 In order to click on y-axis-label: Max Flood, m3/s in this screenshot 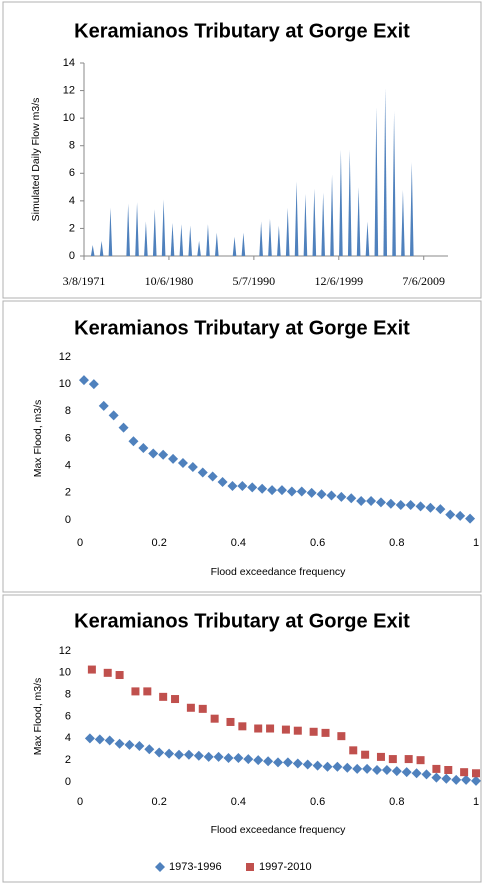, I will do `click(38, 717)`.